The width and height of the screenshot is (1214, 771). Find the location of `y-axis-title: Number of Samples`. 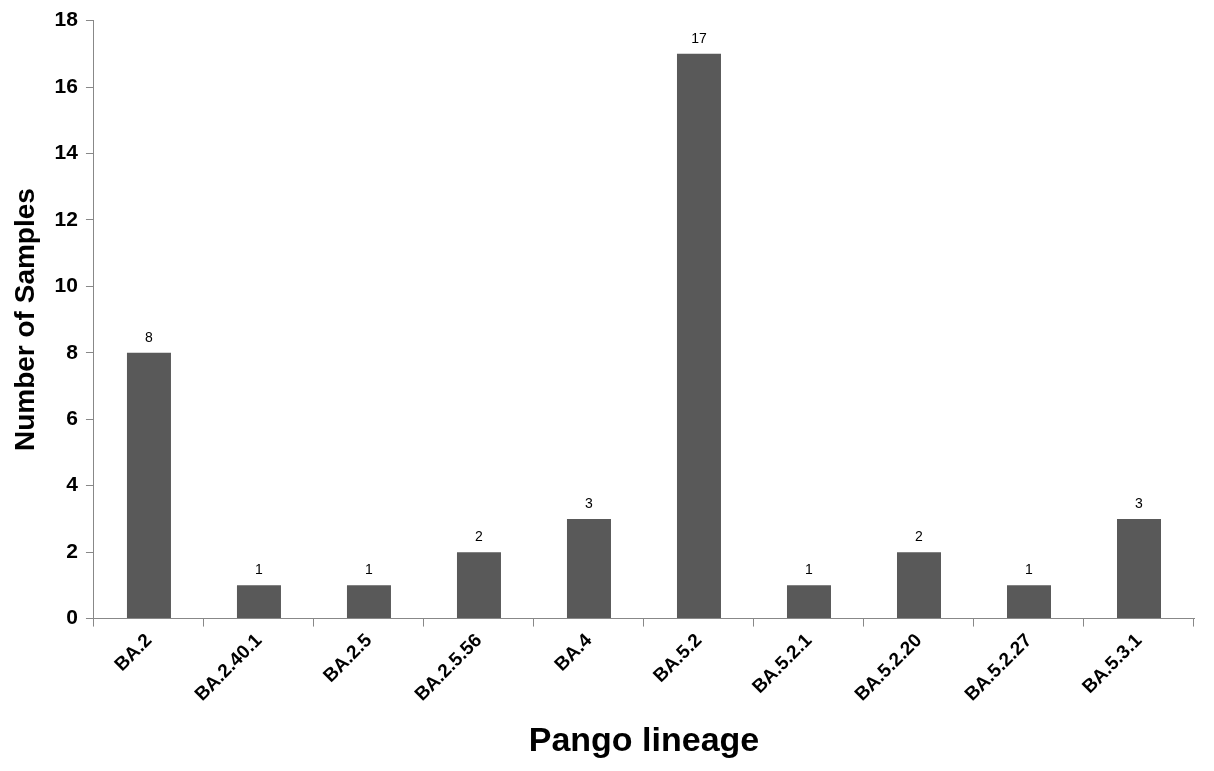

y-axis-title: Number of Samples is located at coordinates (24, 320).